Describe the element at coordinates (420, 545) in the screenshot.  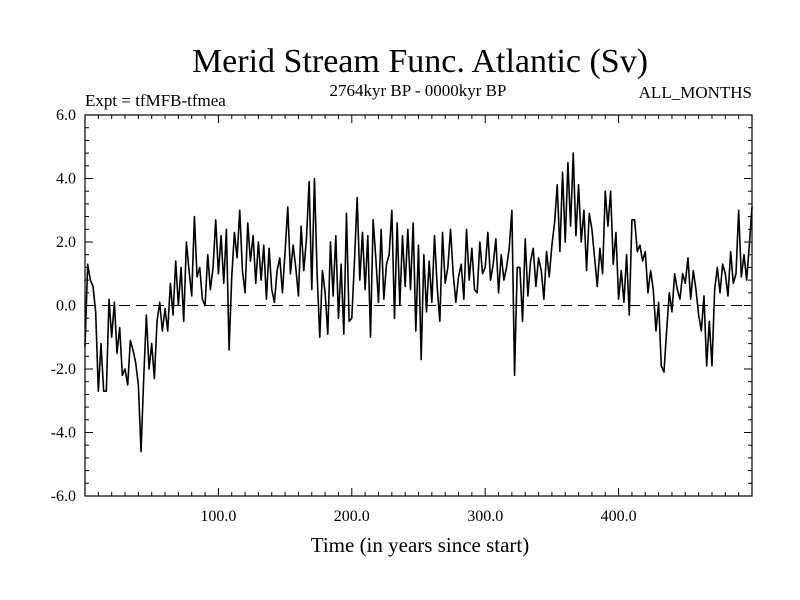
I see `x-axis-label: Time (in years since start)` at that location.